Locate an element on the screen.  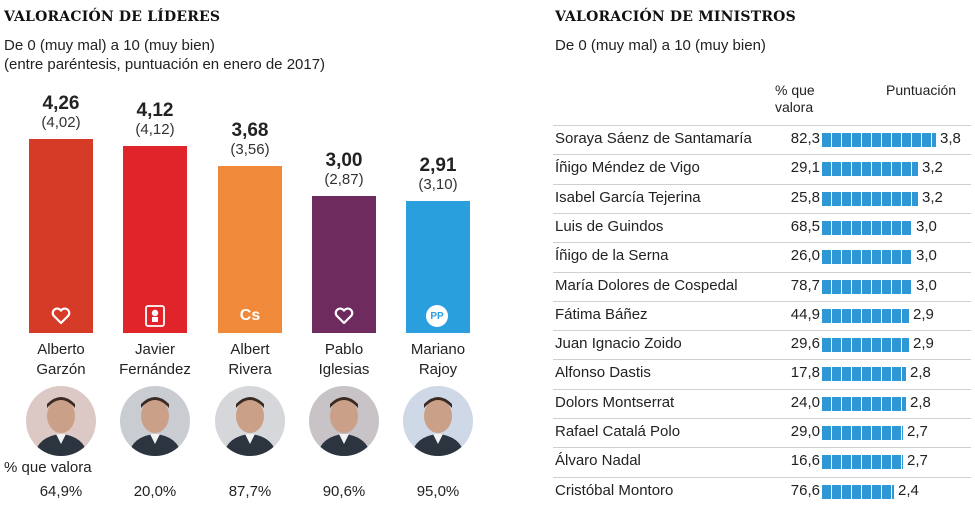
minister-row: Alfonso Dastis 17,8 2,8 is located at coordinates (762, 374).